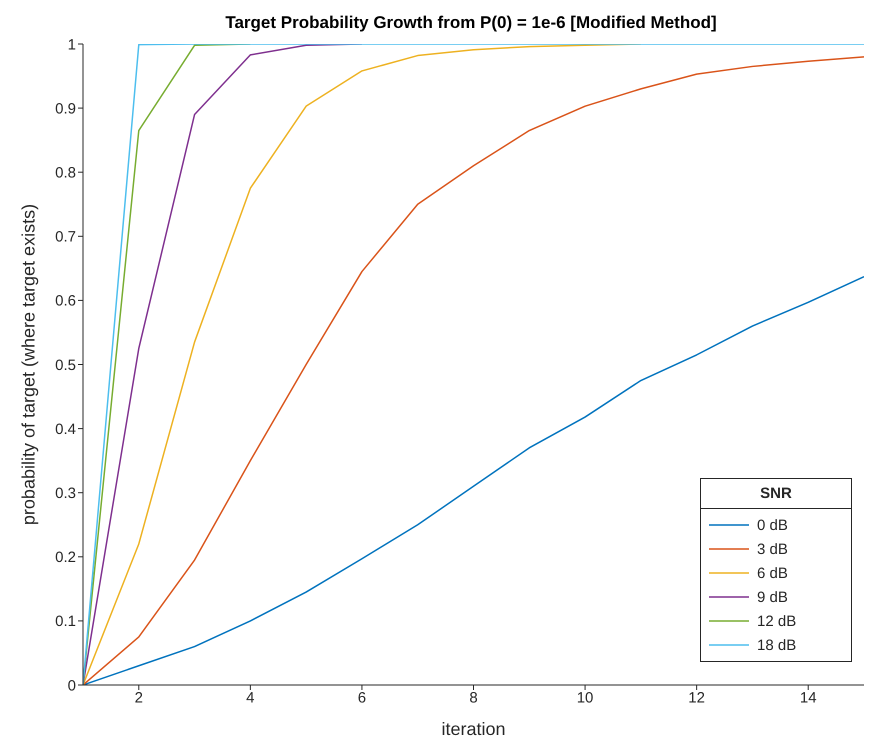  Describe the element at coordinates (772, 597) in the screenshot. I see `legend-label: 9 dB` at that location.